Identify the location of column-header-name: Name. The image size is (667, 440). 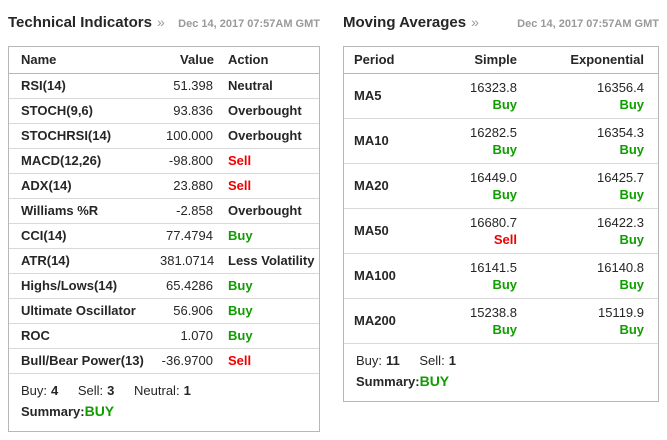
(84, 60).